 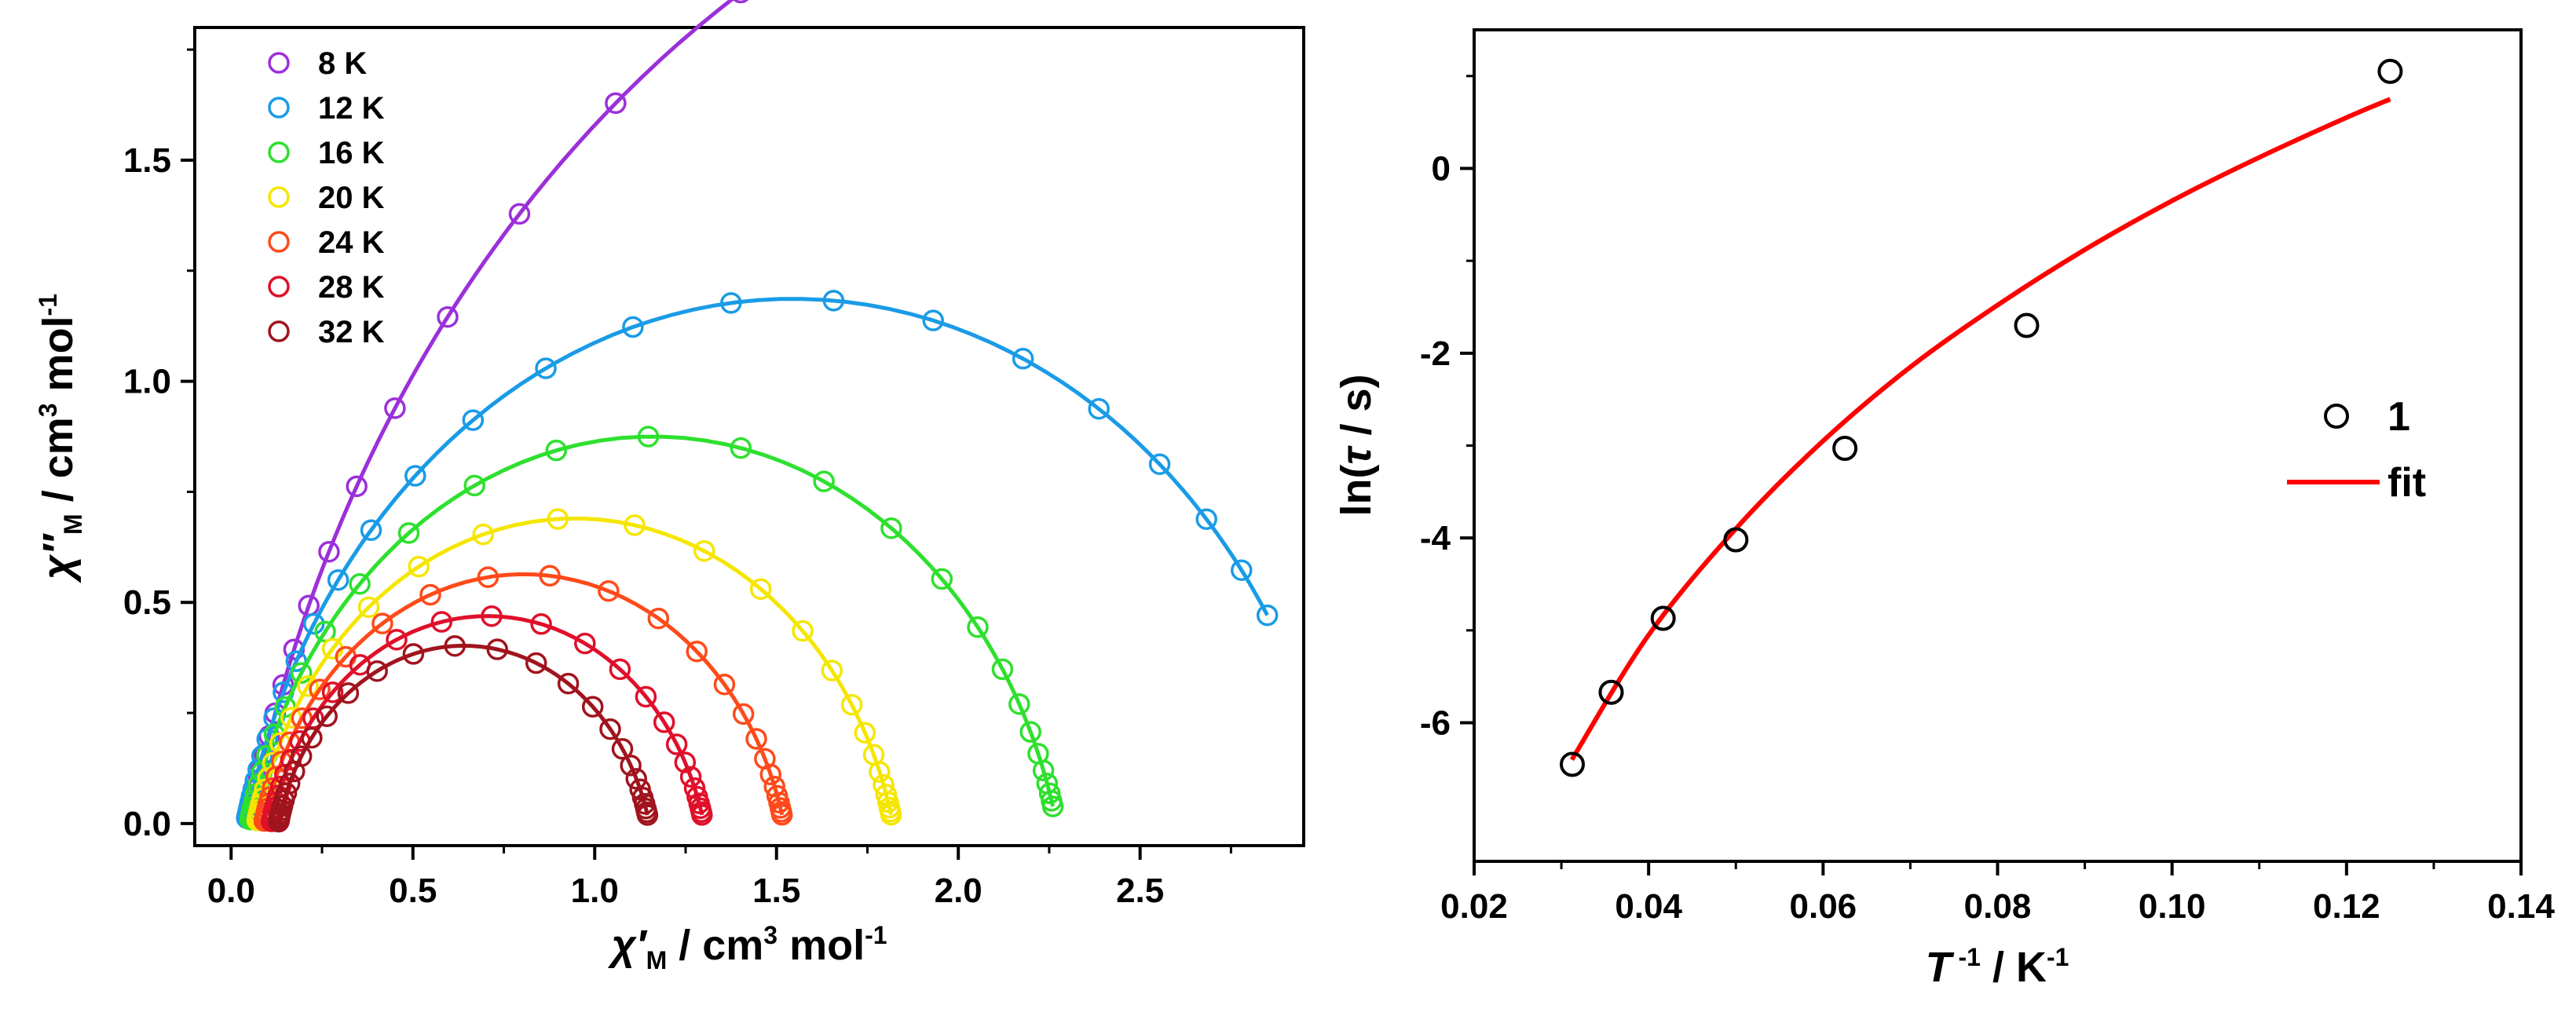 I want to click on legend-label-fit: fit, so click(x=2407, y=483).